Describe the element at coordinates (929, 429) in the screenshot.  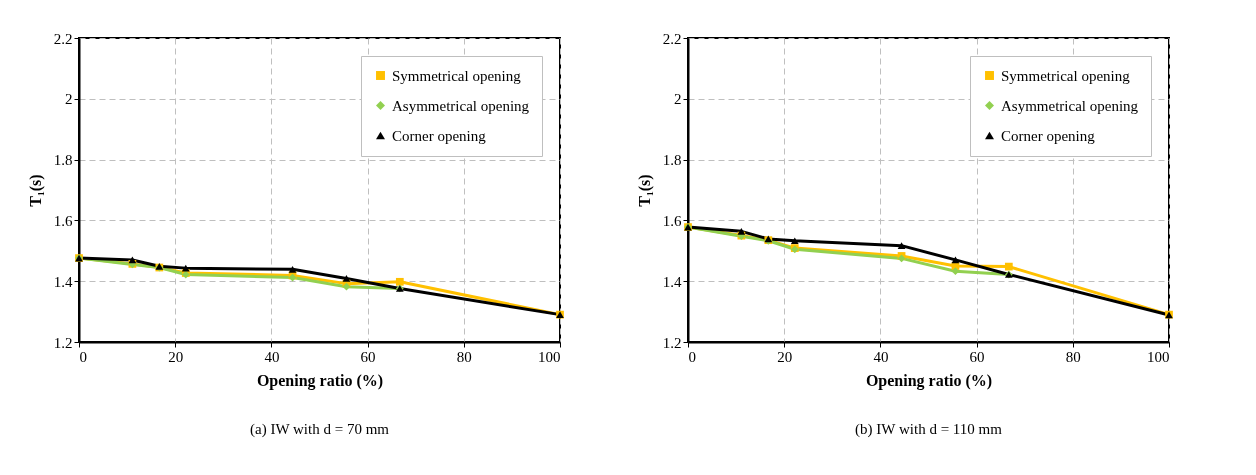
I see `text: (b) IW with d = 110 mm` at that location.